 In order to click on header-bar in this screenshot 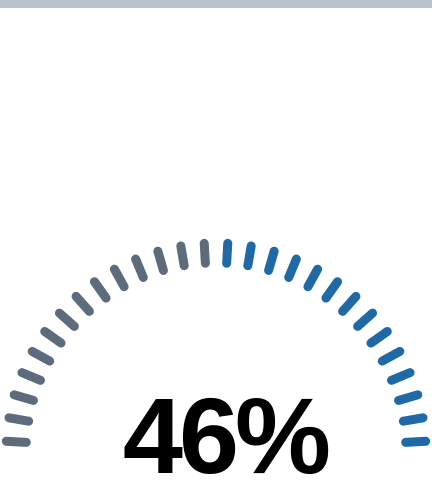, I will do `click(216, 4)`.